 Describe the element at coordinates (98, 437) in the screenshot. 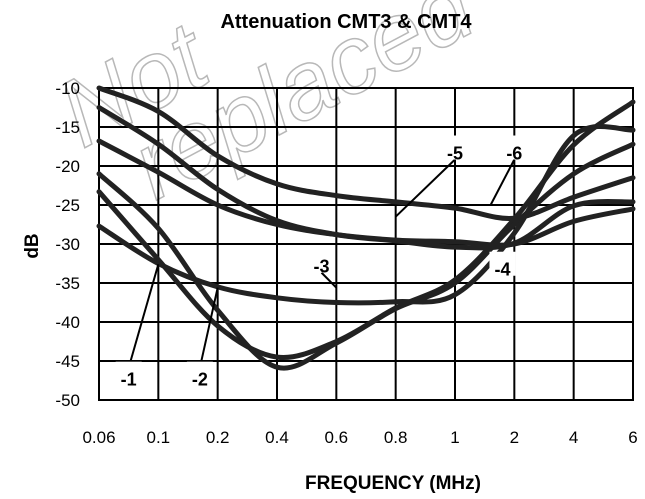

I see `x-tick-label: 0.06` at that location.